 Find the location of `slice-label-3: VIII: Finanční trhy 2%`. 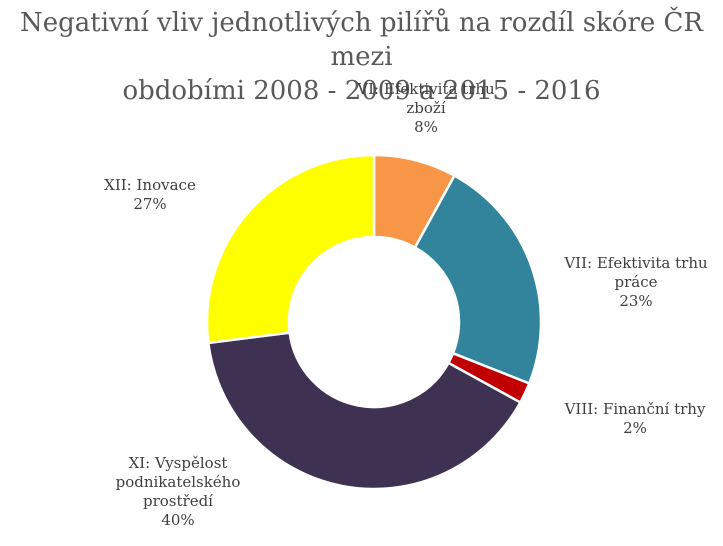

slice-label-3: VIII: Finanční trhy 2% is located at coordinates (635, 418).